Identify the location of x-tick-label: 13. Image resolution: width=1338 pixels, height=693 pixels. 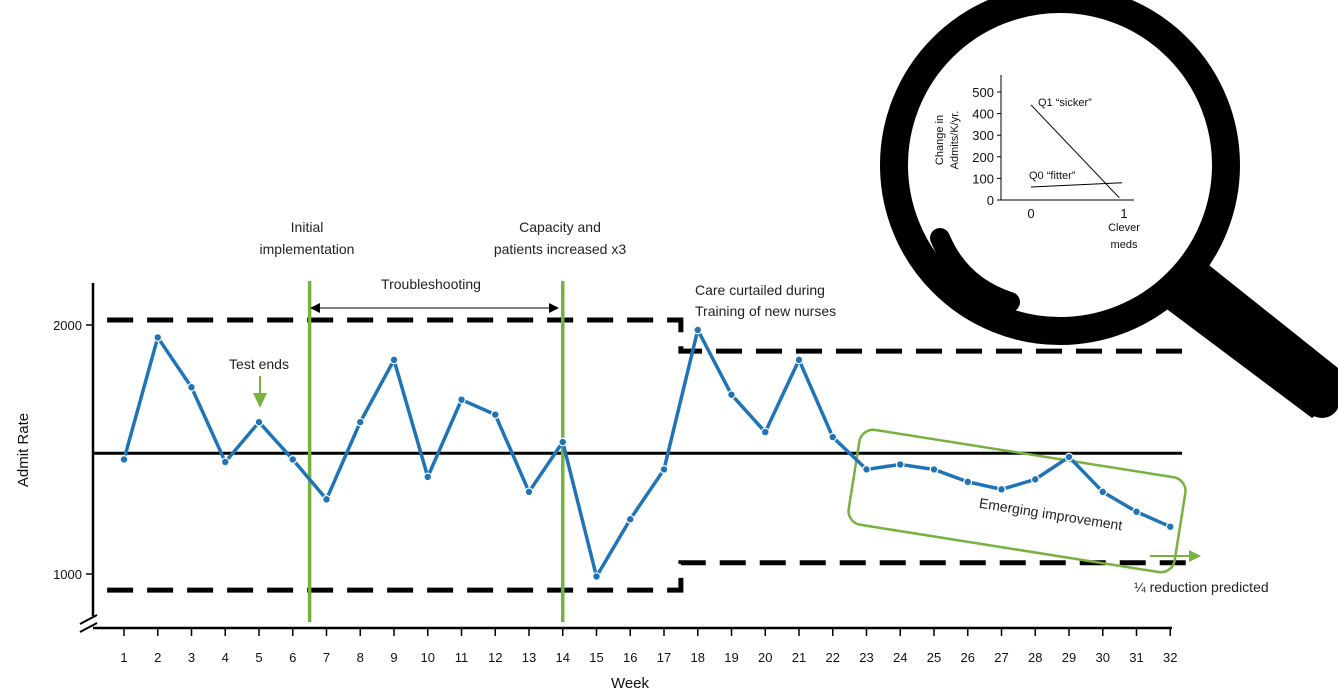
(529, 657).